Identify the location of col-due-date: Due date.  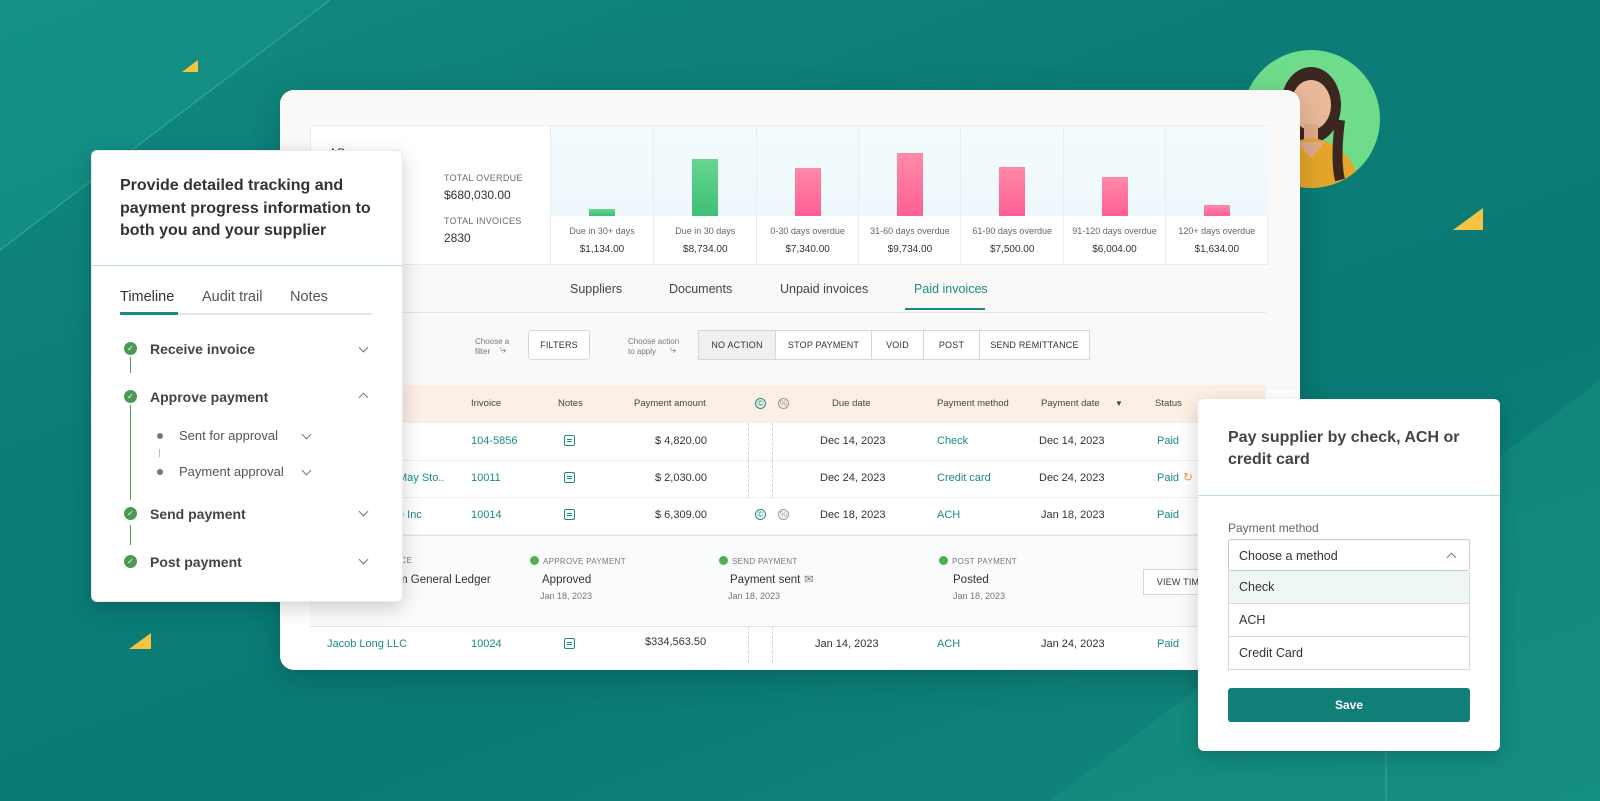
(851, 403).